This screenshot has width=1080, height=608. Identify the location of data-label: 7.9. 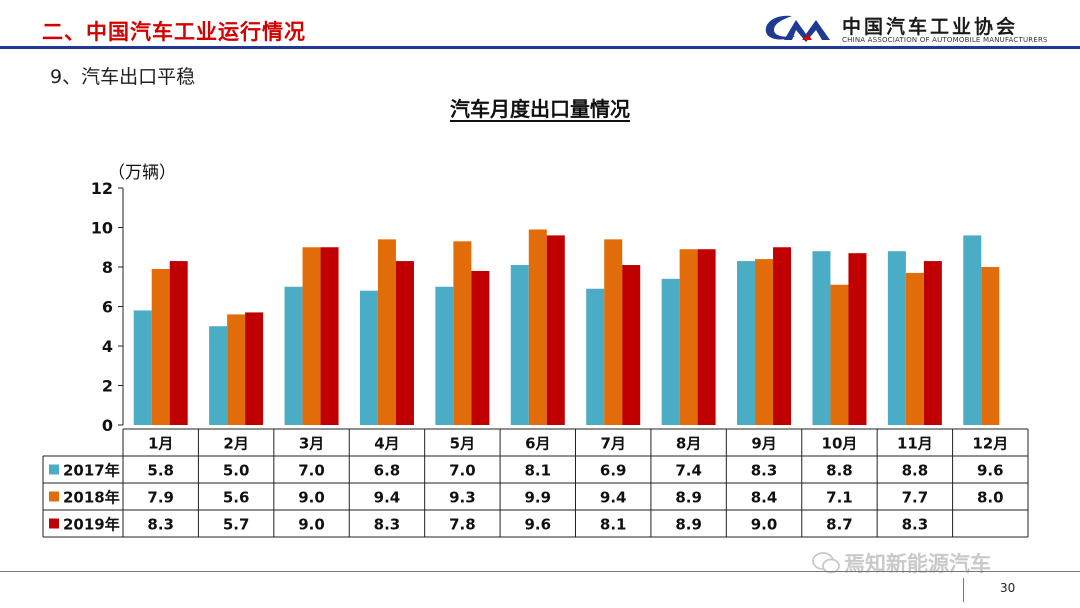
(160, 498).